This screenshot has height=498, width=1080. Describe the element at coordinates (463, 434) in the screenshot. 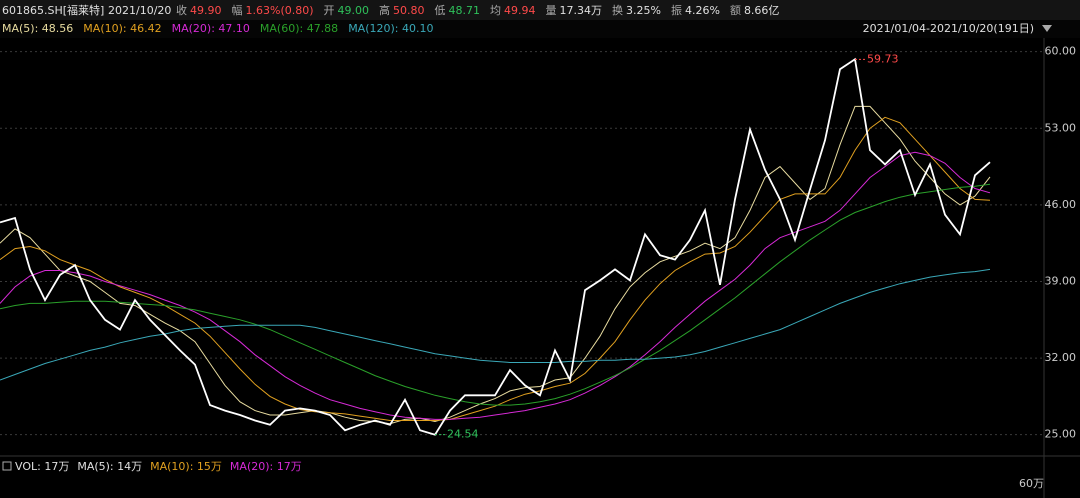

I see `min-label: 24.54` at that location.